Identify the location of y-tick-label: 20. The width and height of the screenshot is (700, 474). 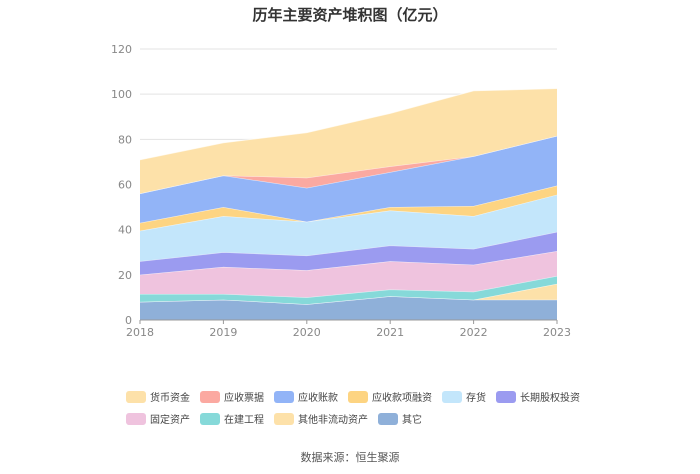
(125, 275).